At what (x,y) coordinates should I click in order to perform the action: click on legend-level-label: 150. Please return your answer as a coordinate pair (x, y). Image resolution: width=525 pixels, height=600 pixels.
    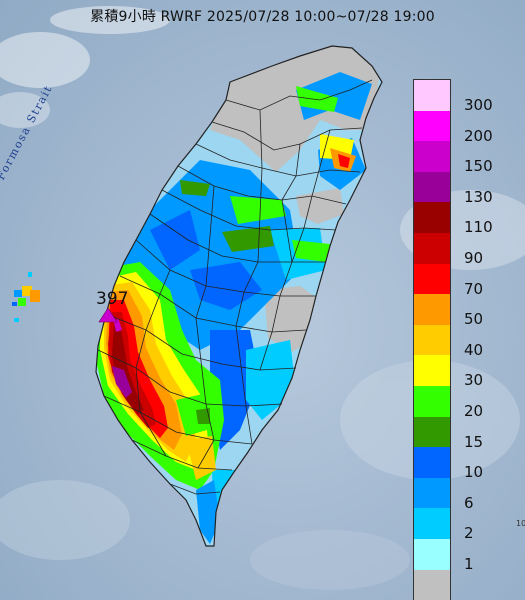
    Looking at the image, I should click on (478, 166).